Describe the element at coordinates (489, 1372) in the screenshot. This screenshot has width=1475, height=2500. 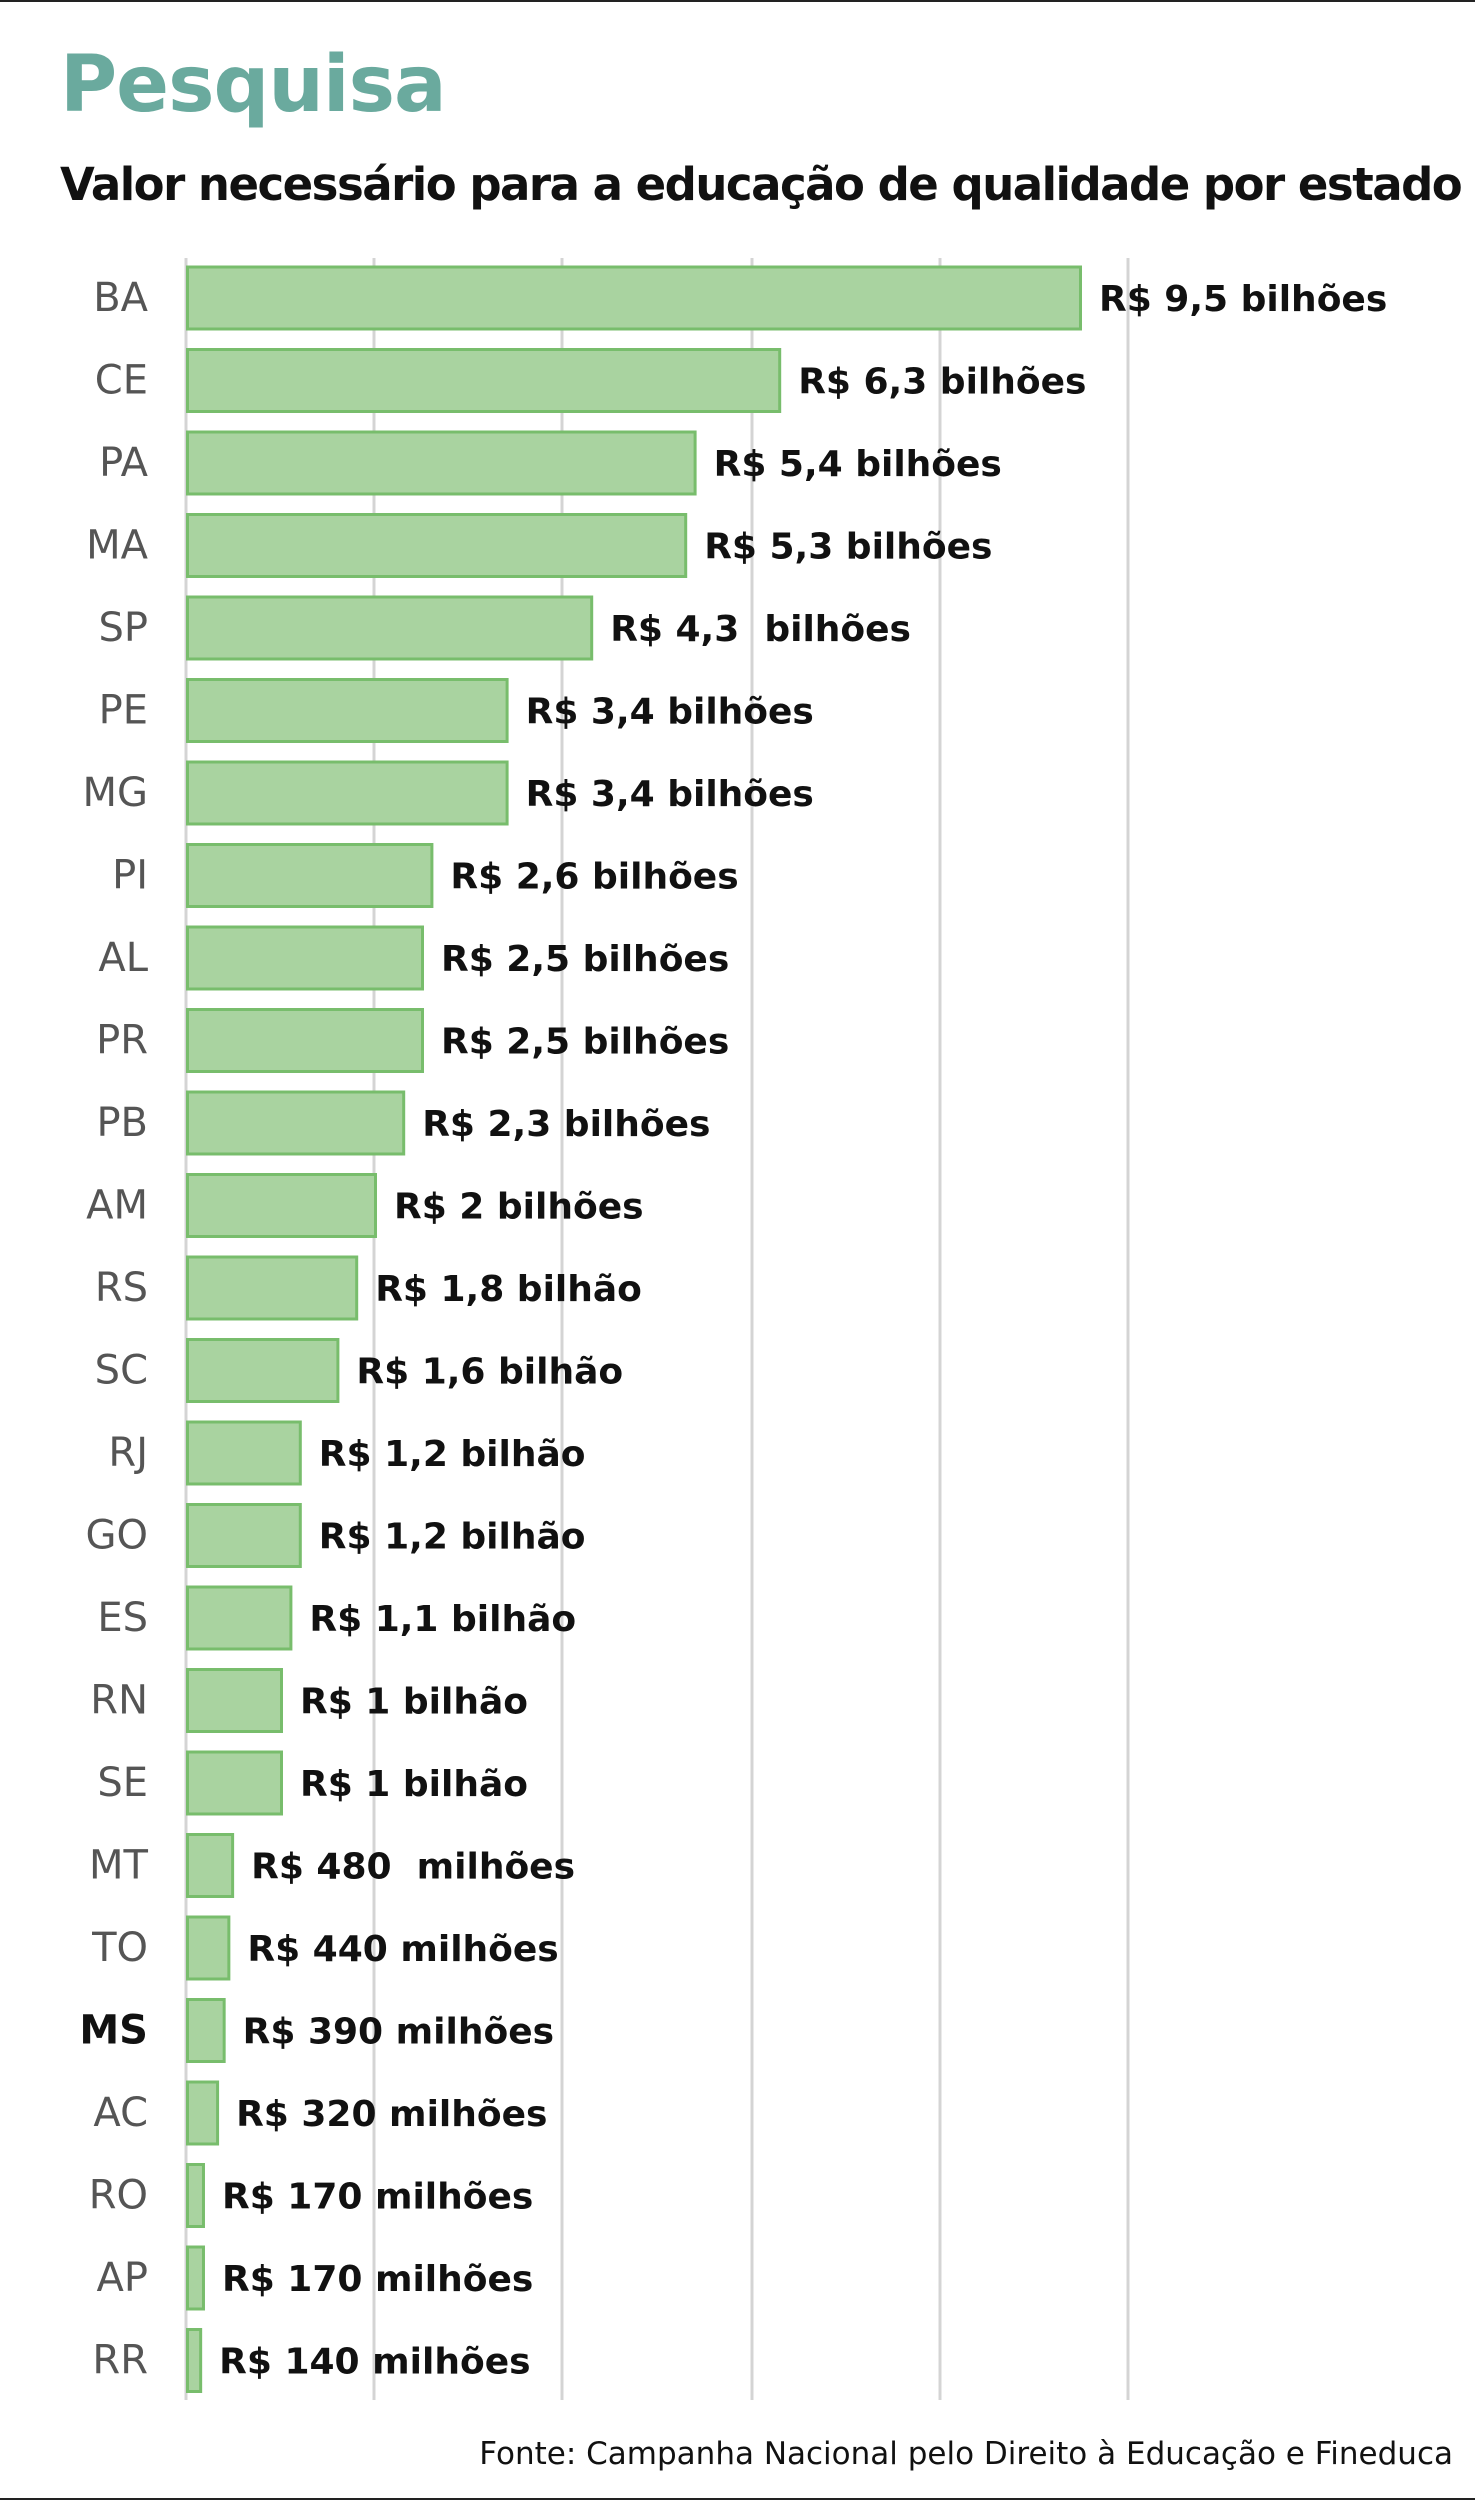
I see `value-label: R$ 1,6 bilhão` at that location.